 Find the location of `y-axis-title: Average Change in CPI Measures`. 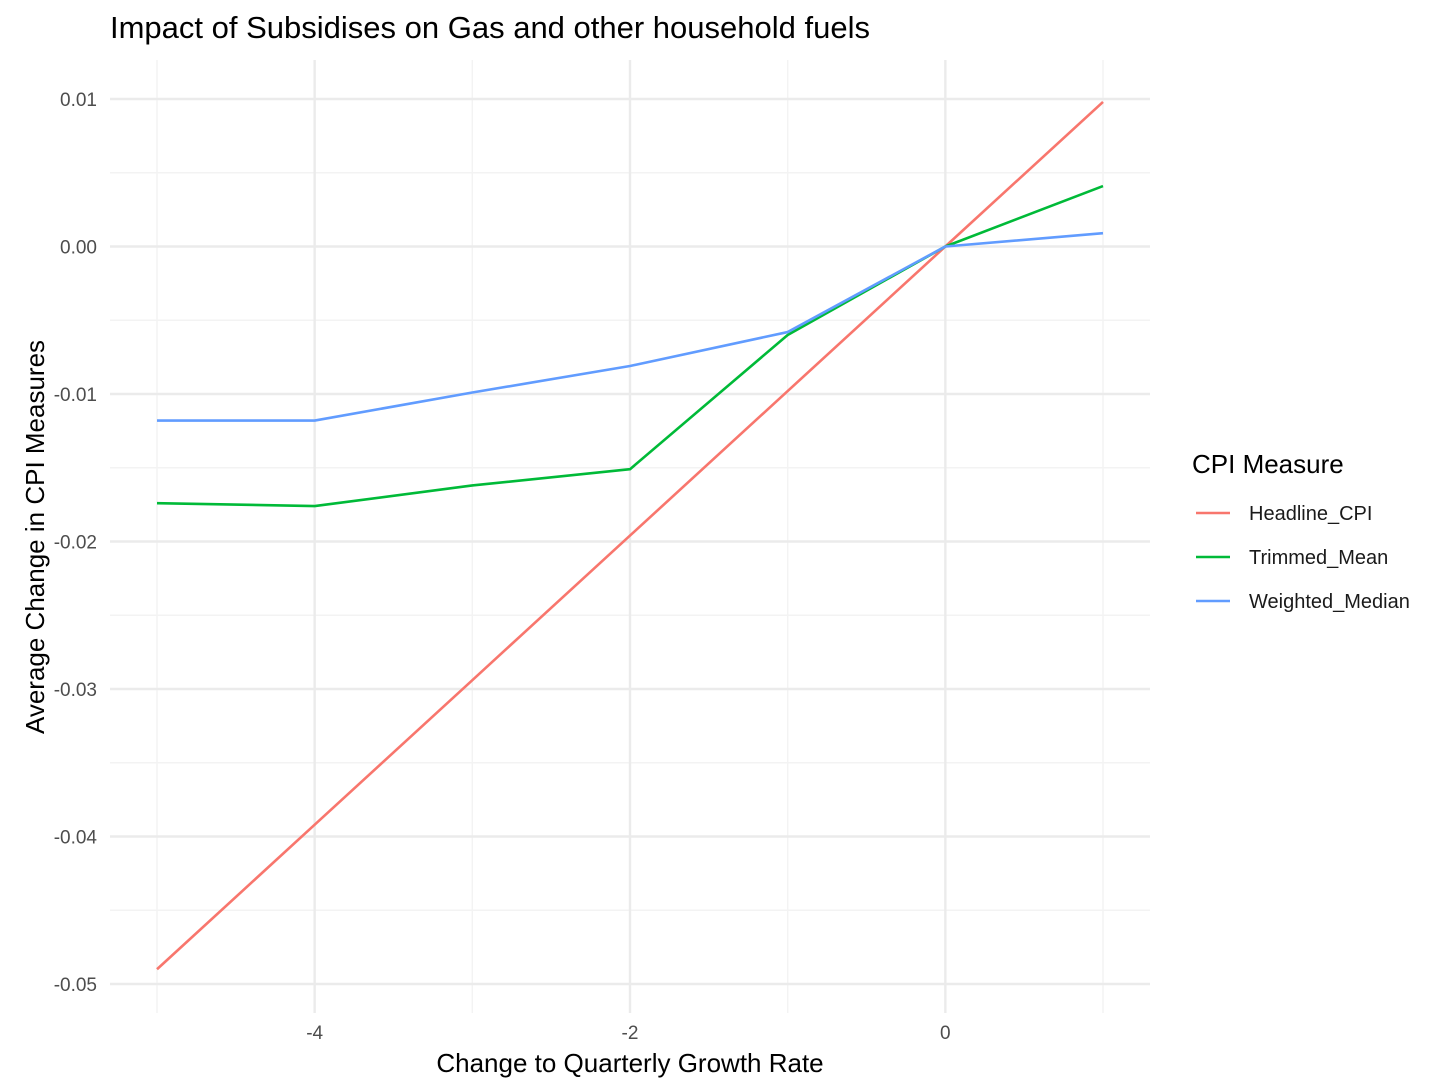

y-axis-title: Average Change in CPI Measures is located at coordinates (35, 537).